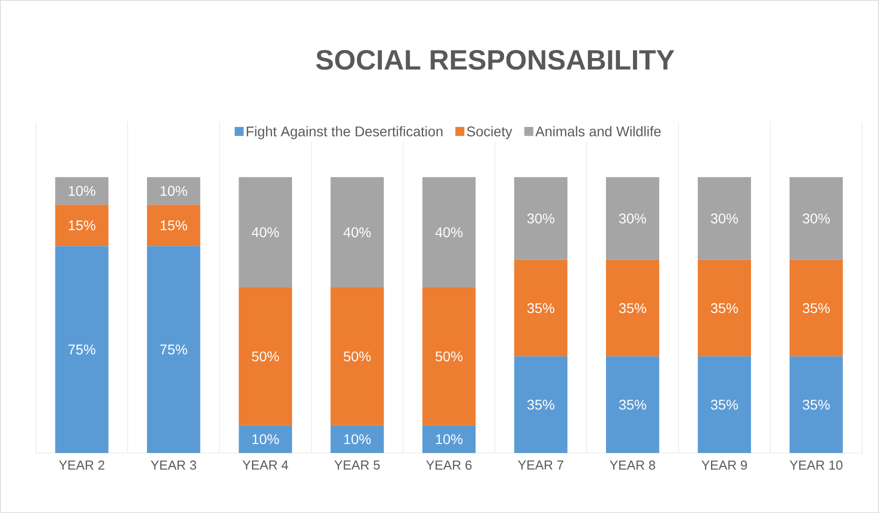  I want to click on x-tick-label: YEAR 5, so click(357, 465).